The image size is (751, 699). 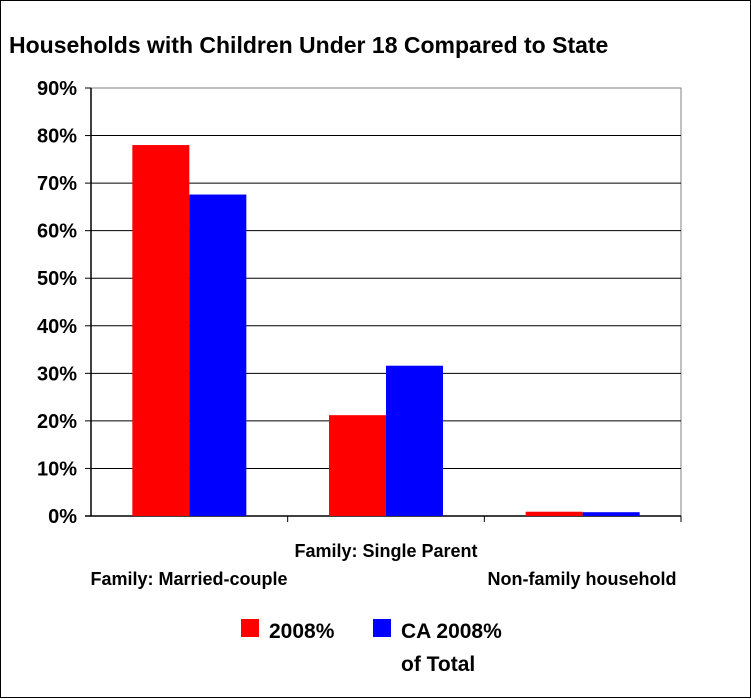 What do you see at coordinates (57, 89) in the screenshot?
I see `y-tick-label: 90%` at bounding box center [57, 89].